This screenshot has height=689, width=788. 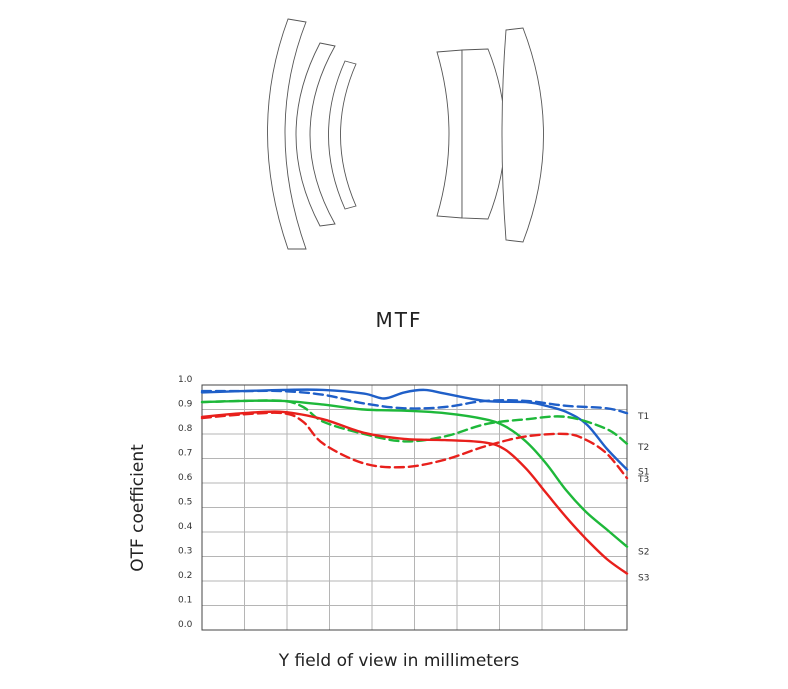 I want to click on series-line-s2, so click(x=414, y=473).